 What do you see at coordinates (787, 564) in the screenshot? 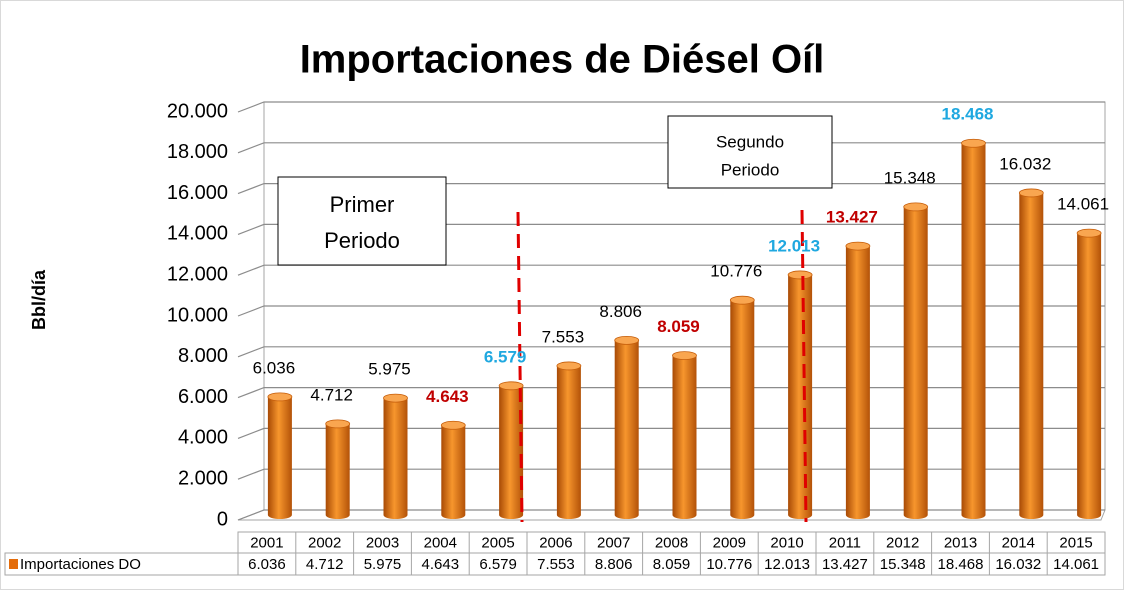
I see `table-value: 12.013` at bounding box center [787, 564].